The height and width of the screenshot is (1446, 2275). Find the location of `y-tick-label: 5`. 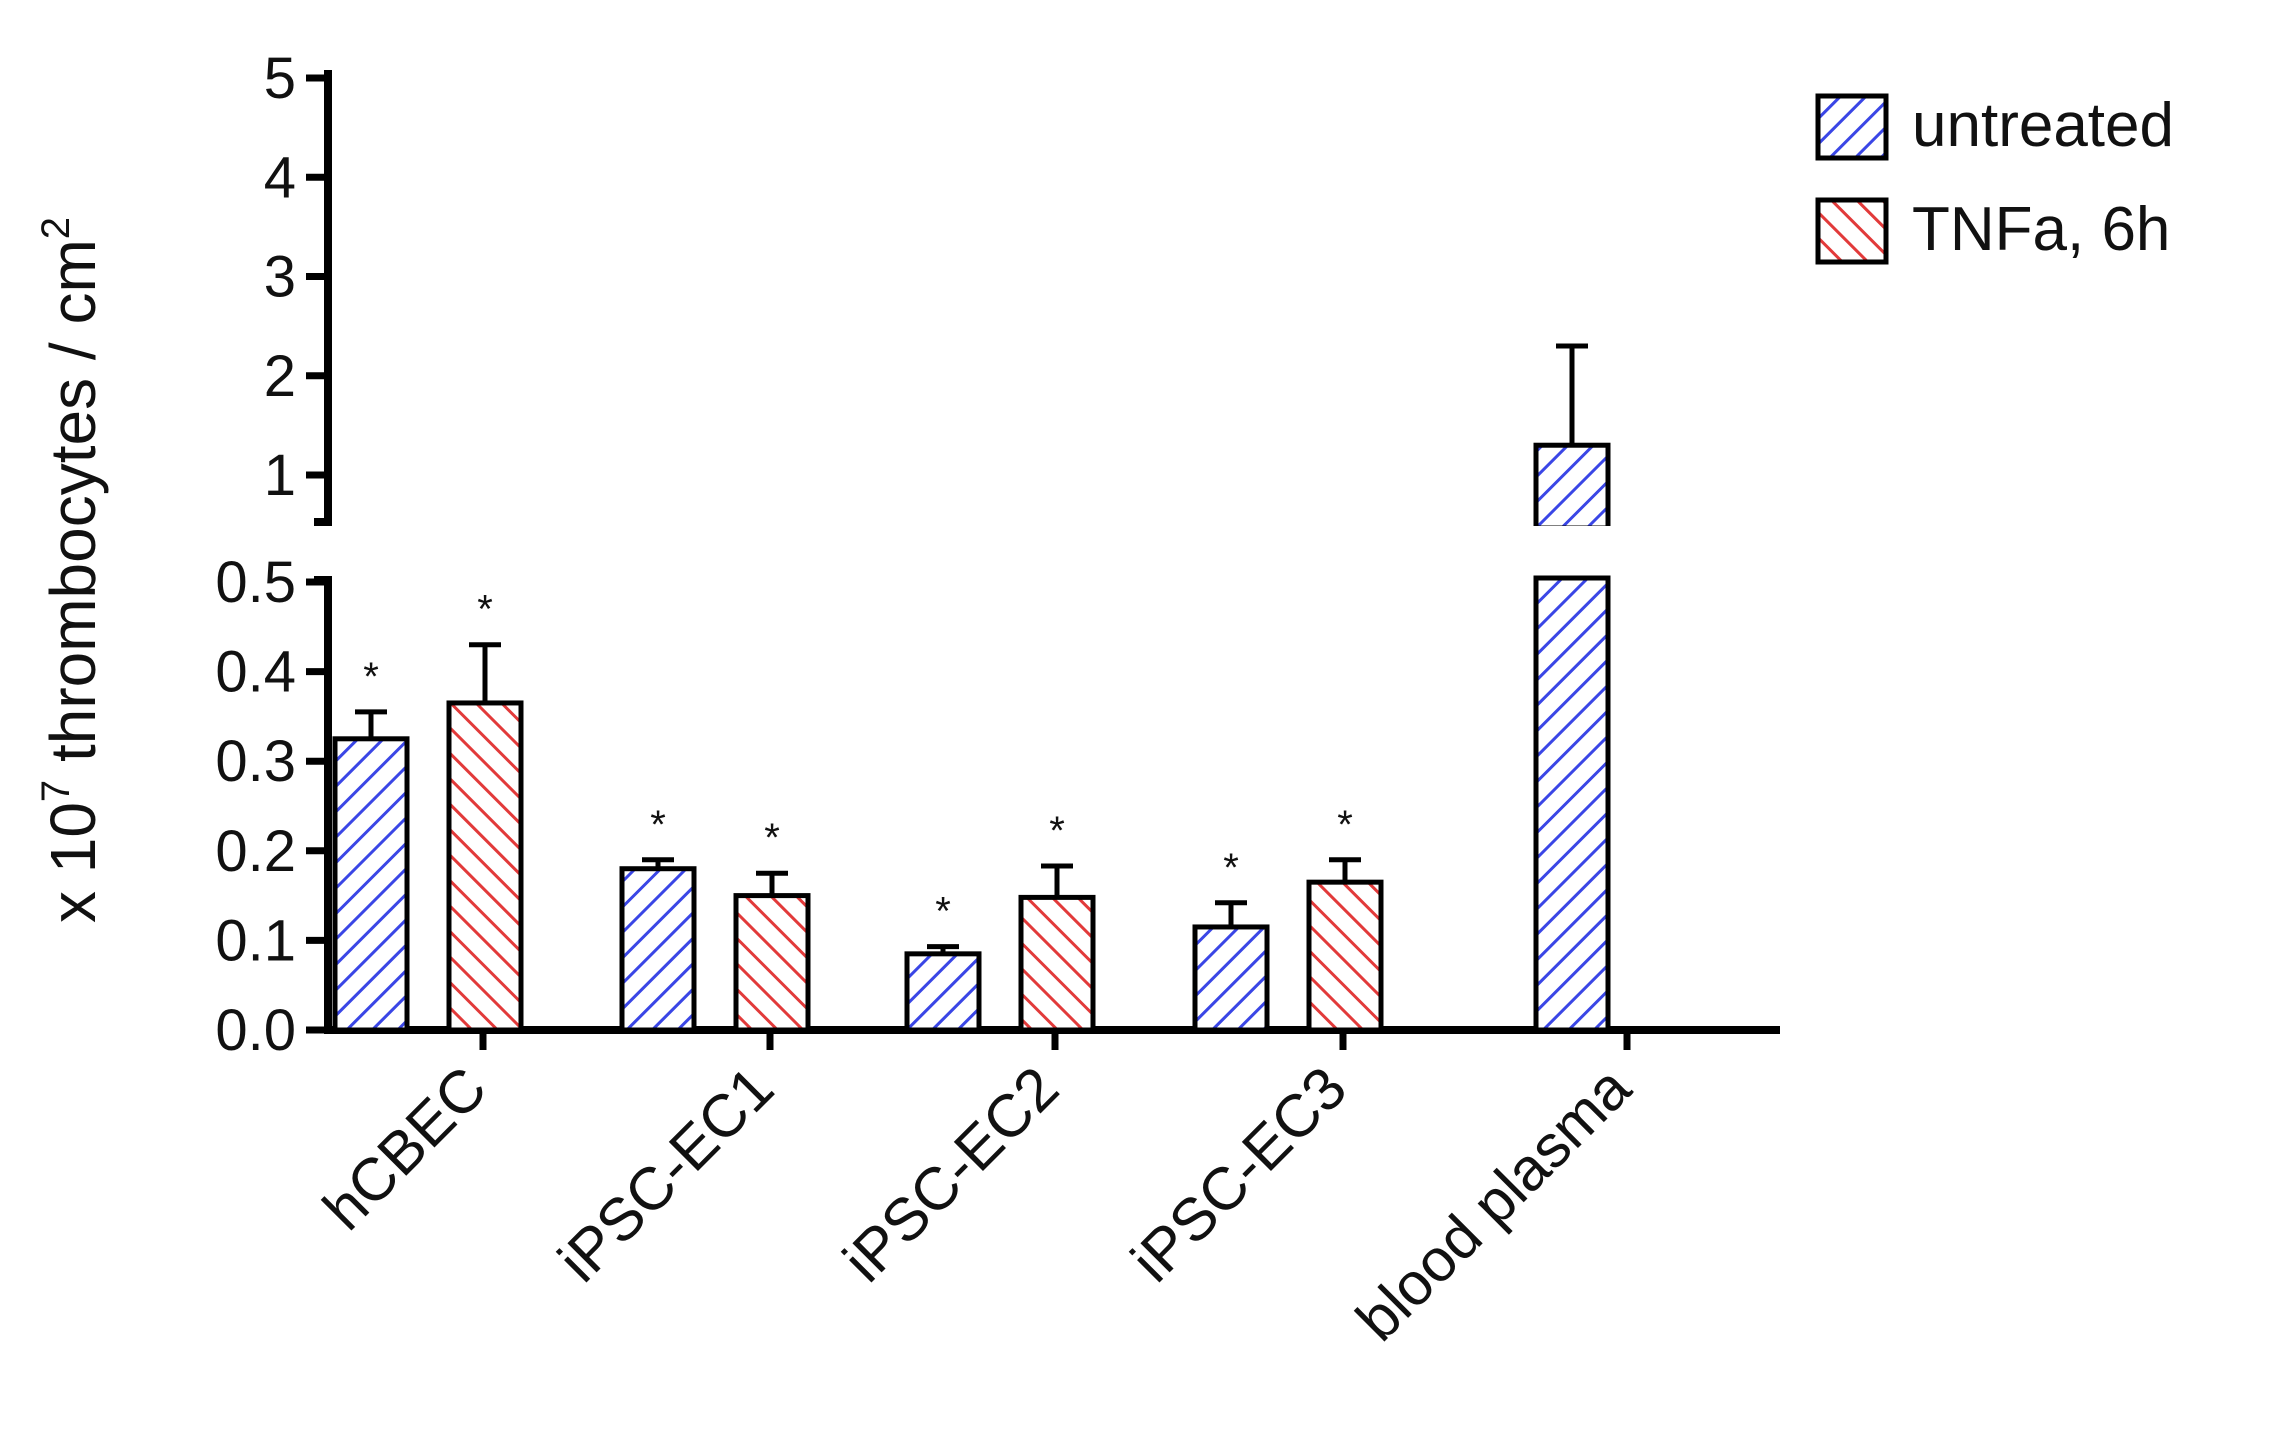

y-tick-label: 5 is located at coordinates (280, 78).